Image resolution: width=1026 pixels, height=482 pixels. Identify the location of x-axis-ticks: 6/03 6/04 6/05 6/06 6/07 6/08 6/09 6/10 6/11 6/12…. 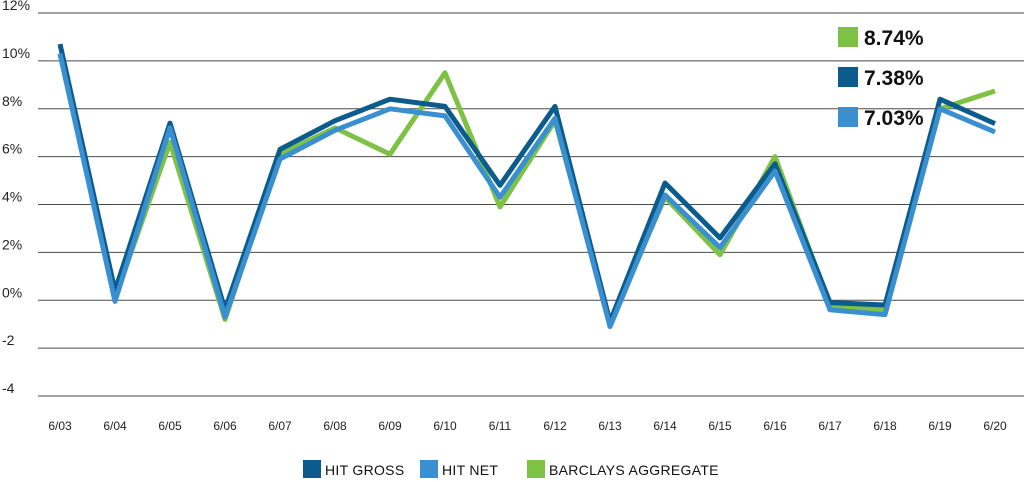
(527, 426).